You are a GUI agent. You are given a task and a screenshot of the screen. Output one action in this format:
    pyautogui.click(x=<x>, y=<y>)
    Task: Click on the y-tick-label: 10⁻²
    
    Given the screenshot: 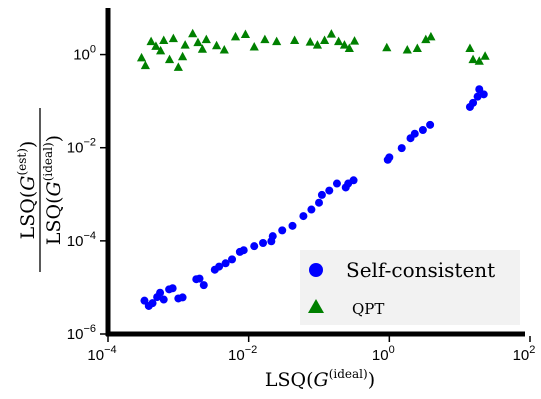 What is the action you would take?
    pyautogui.click(x=81, y=147)
    